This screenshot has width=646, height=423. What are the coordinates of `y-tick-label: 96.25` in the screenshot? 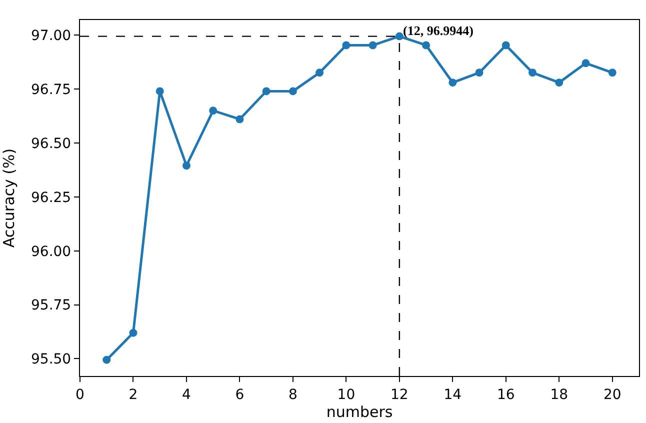 It's located at (51, 198).